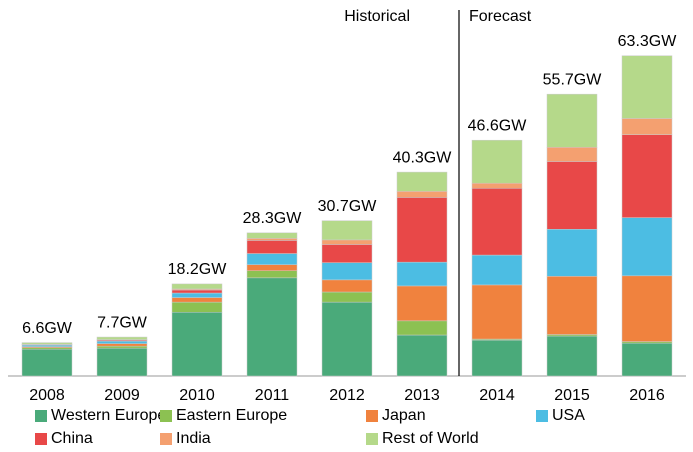 The width and height of the screenshot is (693, 452). What do you see at coordinates (573, 79) in the screenshot?
I see `total-label: 55.7GW` at bounding box center [573, 79].